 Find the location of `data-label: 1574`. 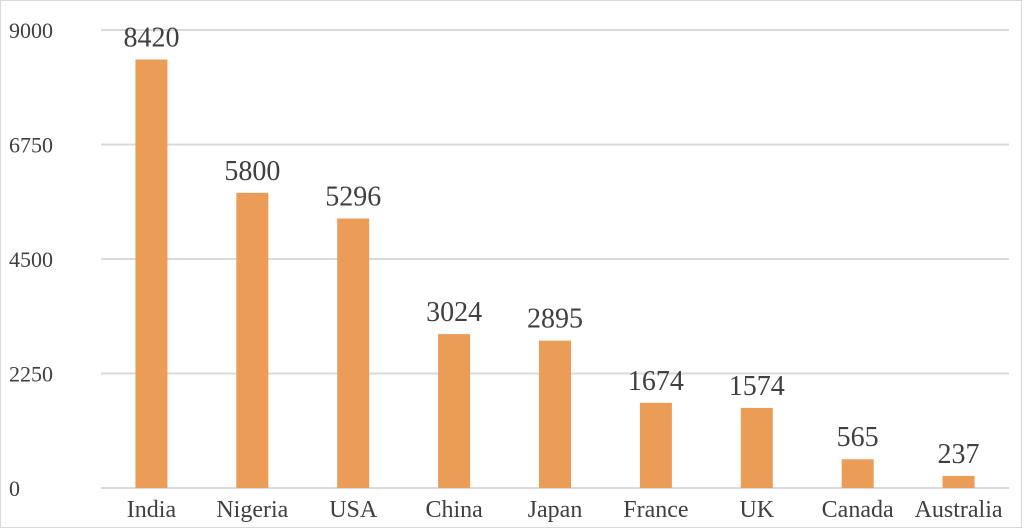

data-label: 1574 is located at coordinates (757, 386).